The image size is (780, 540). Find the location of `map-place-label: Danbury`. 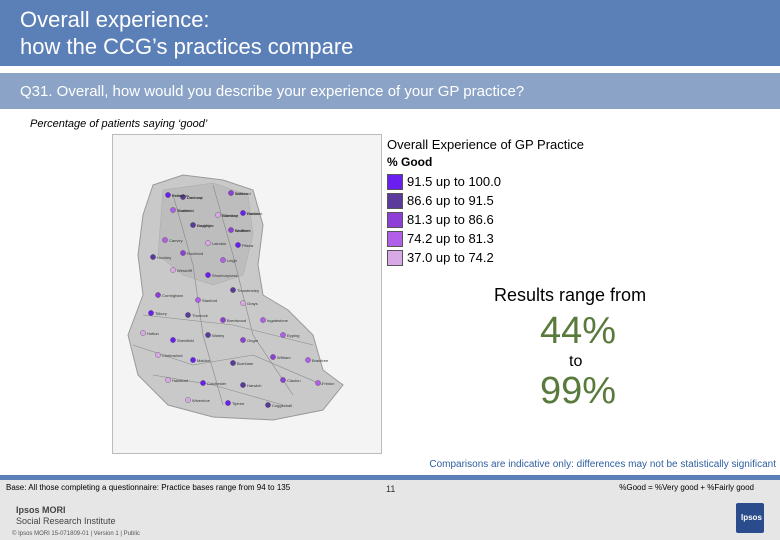

map-place-label: Danbury is located at coordinates (195, 197).